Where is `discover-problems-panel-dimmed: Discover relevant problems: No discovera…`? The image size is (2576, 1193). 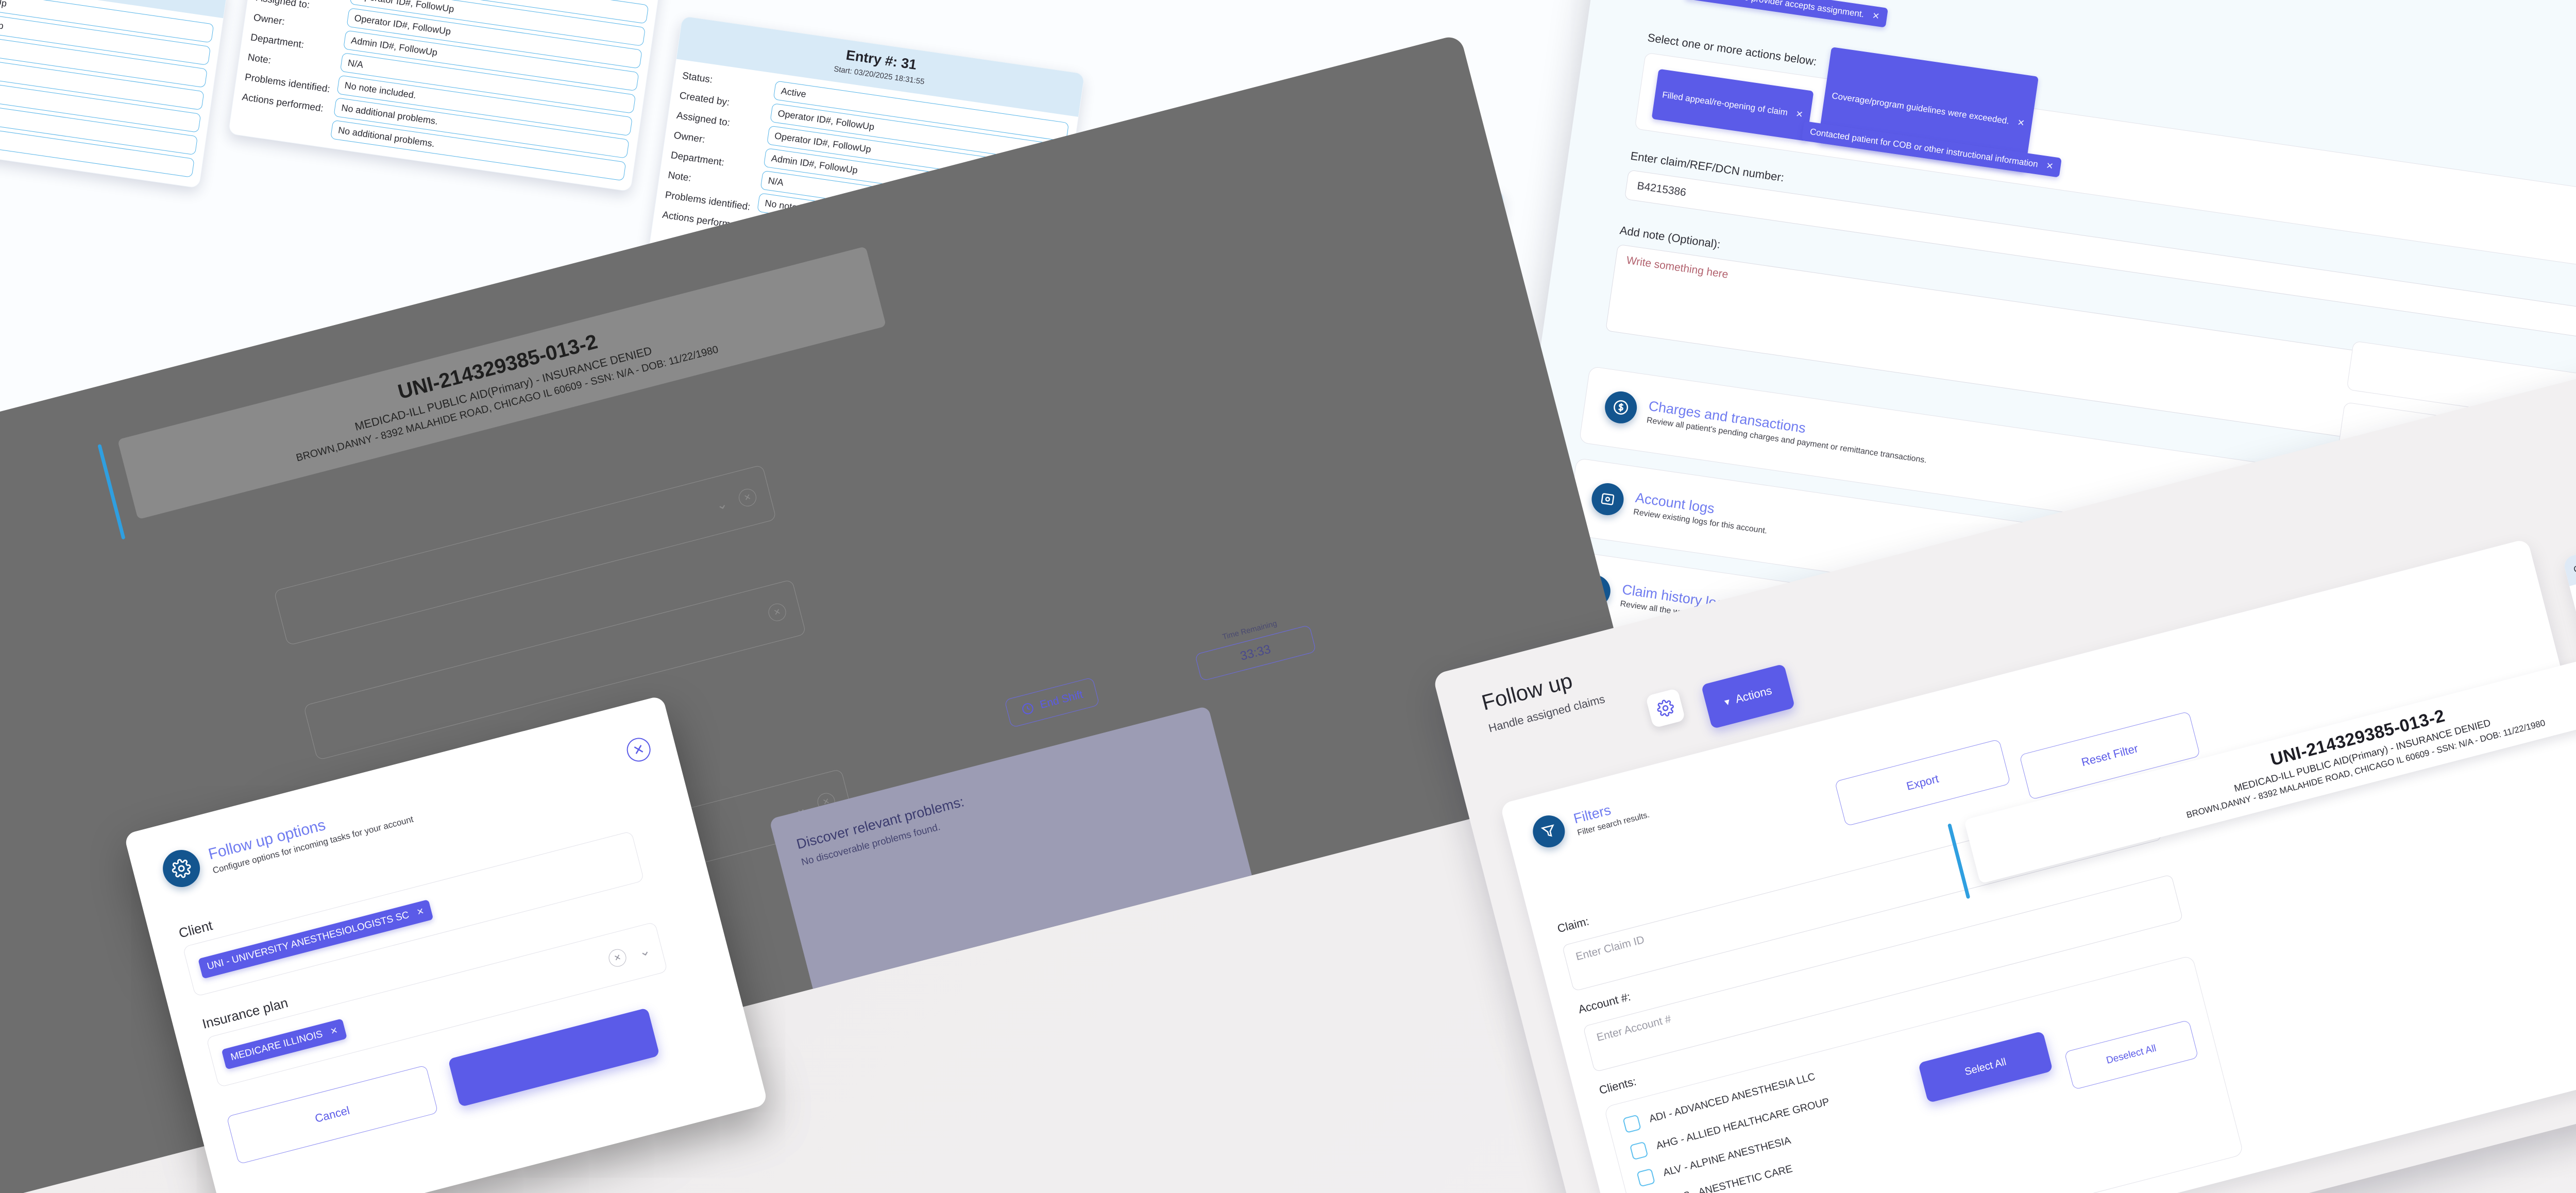 discover-problems-panel-dimmed: Discover relevant problems: No discovera… is located at coordinates (1019, 882).